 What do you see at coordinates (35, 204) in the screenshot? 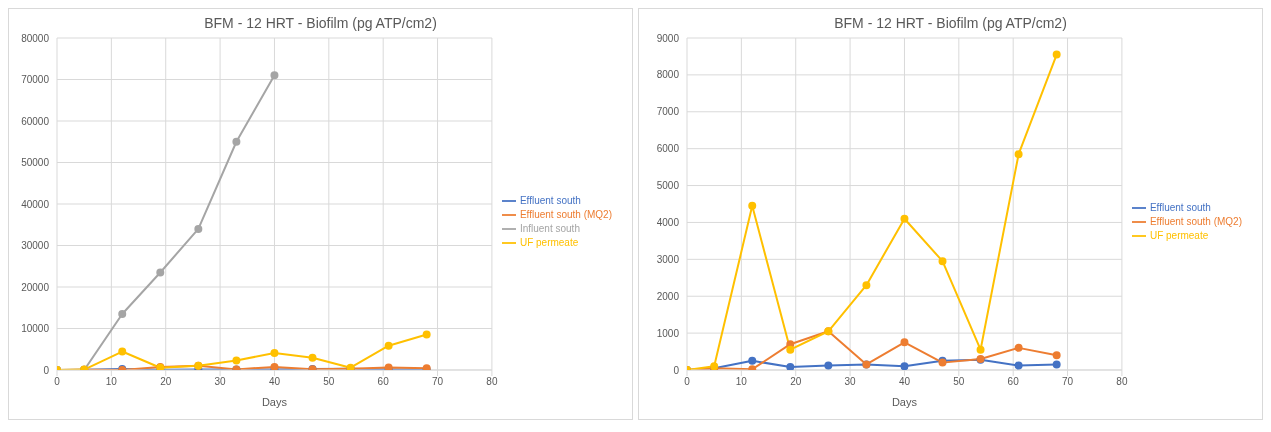
I see `y-tick-label: 40000` at bounding box center [35, 204].